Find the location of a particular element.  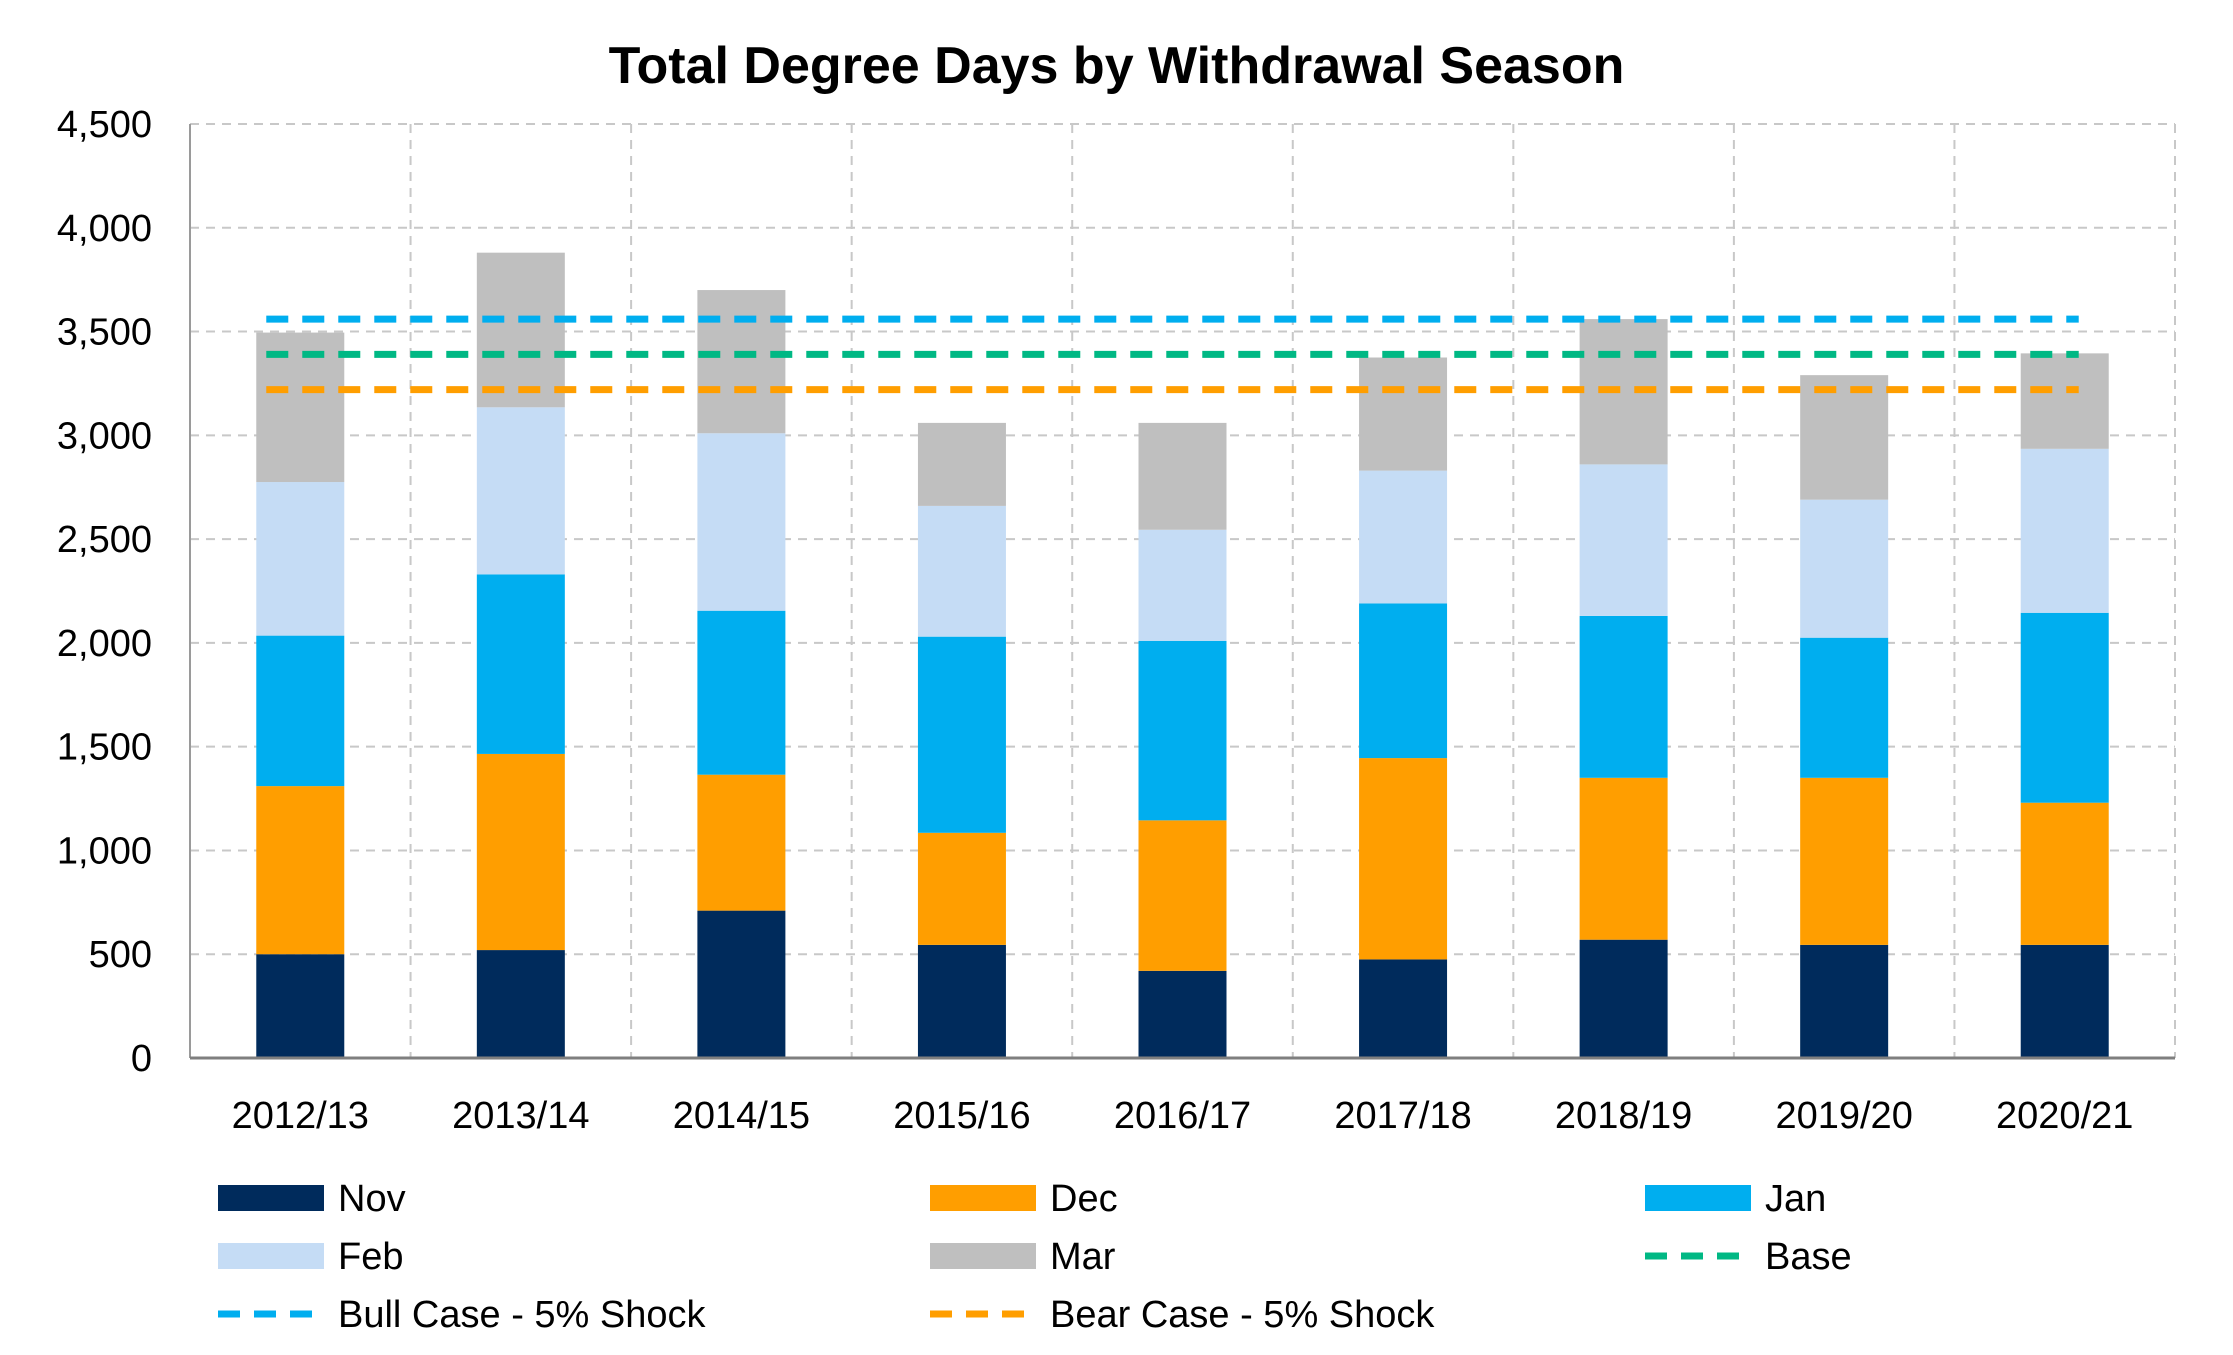

legend-item-bear-case-5-shock: Bear Case - 5% Shock is located at coordinates (1182, 1315).